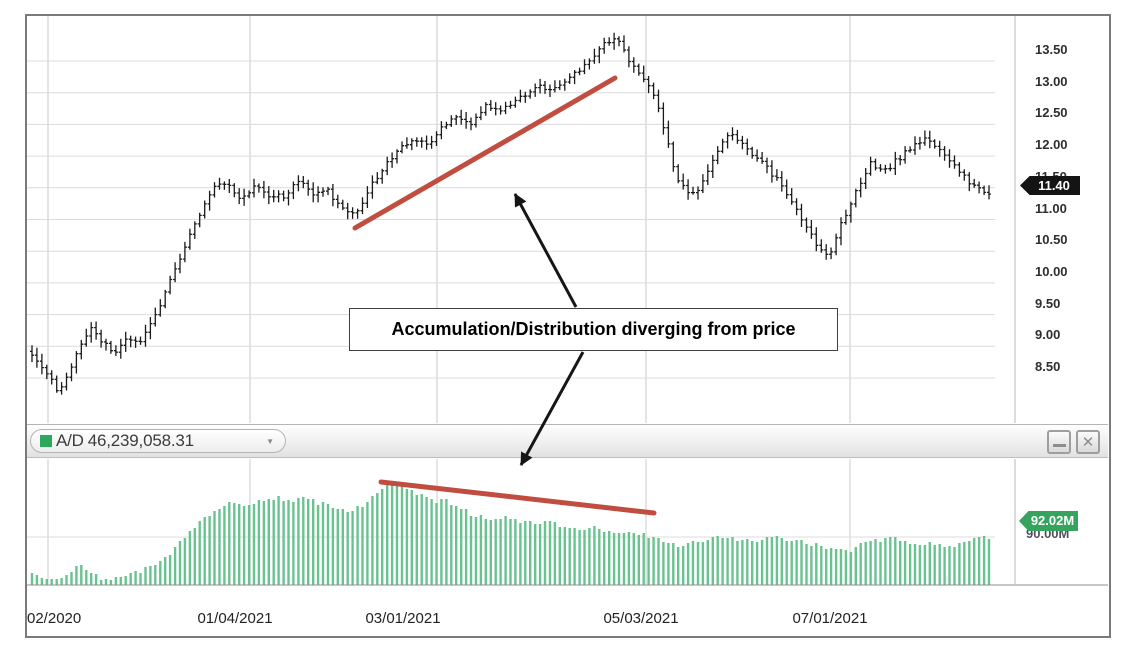 This screenshot has width=1132, height=652. I want to click on close-icon: ✕, so click(1088, 442).